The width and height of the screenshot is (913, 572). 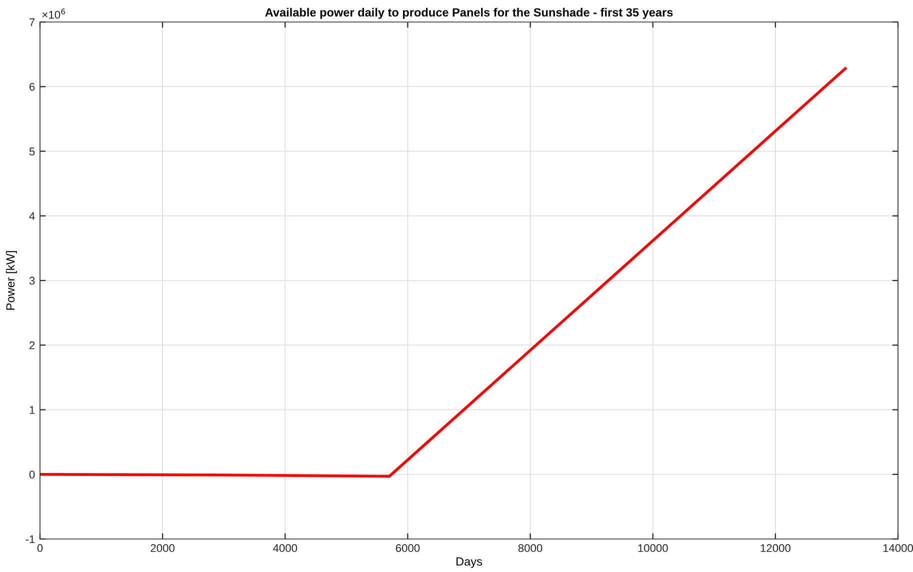 I want to click on x-tick-label: 4000, so click(x=285, y=548).